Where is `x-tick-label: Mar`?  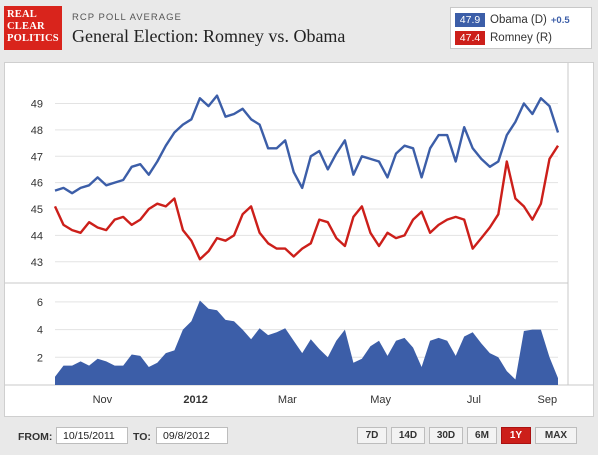 x-tick-label: Mar is located at coordinates (287, 400).